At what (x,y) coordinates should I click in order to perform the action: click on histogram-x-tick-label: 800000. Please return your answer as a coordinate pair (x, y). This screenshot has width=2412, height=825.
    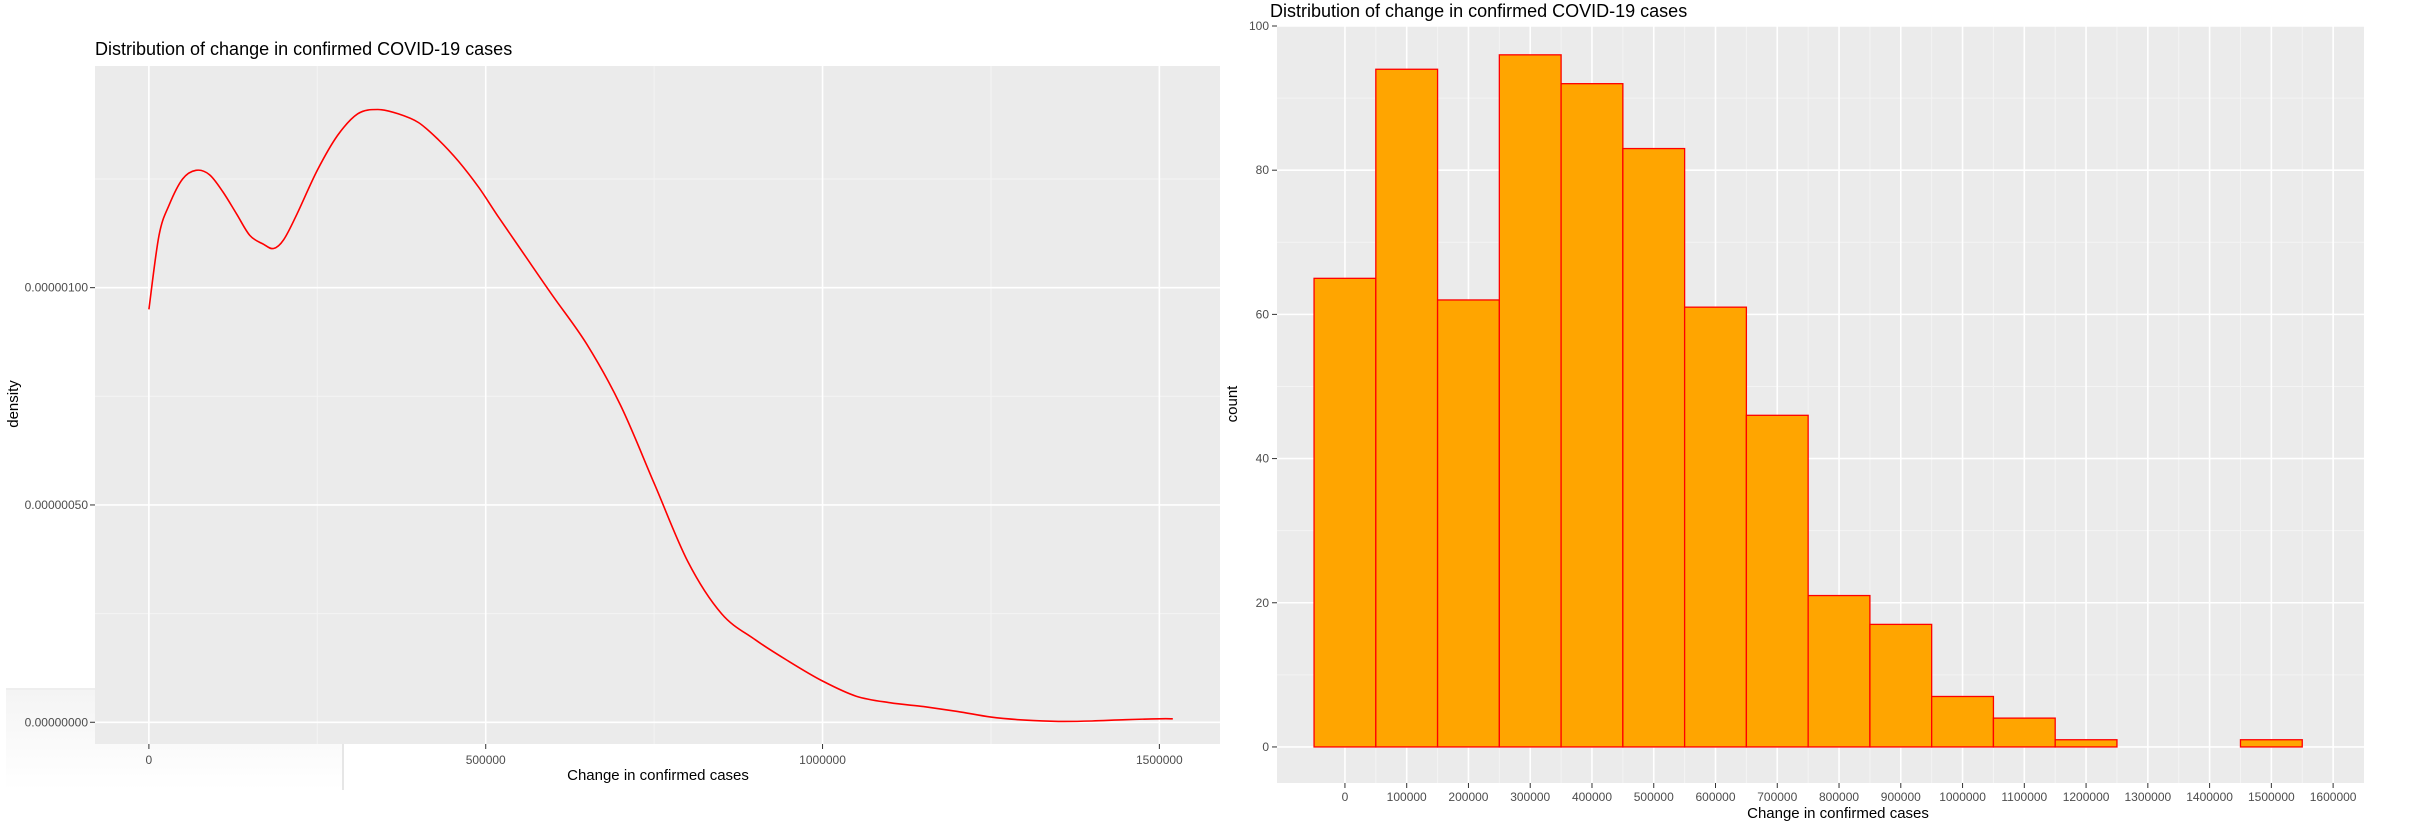
    Looking at the image, I should click on (1839, 797).